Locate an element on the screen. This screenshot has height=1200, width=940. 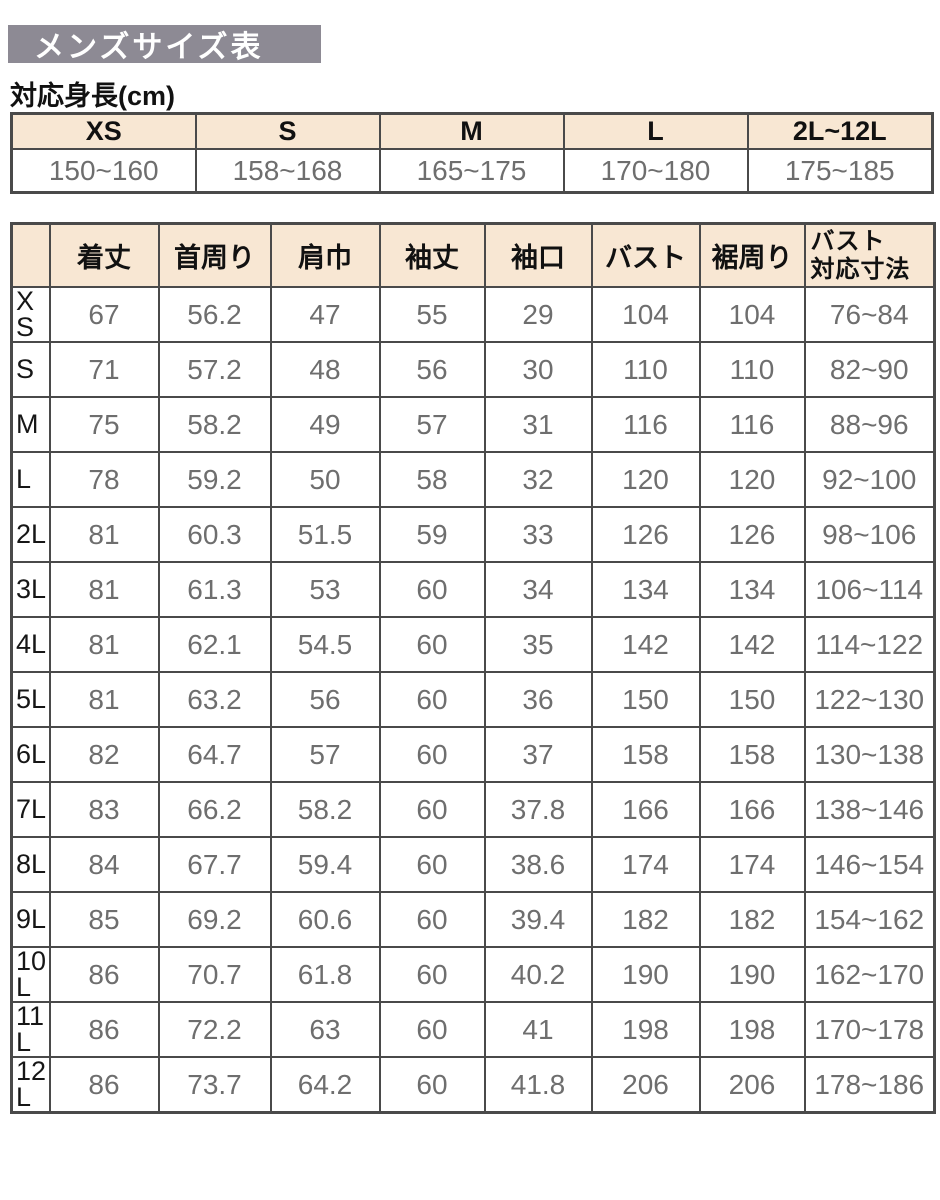
size-value: 64.7 is located at coordinates (214, 754).